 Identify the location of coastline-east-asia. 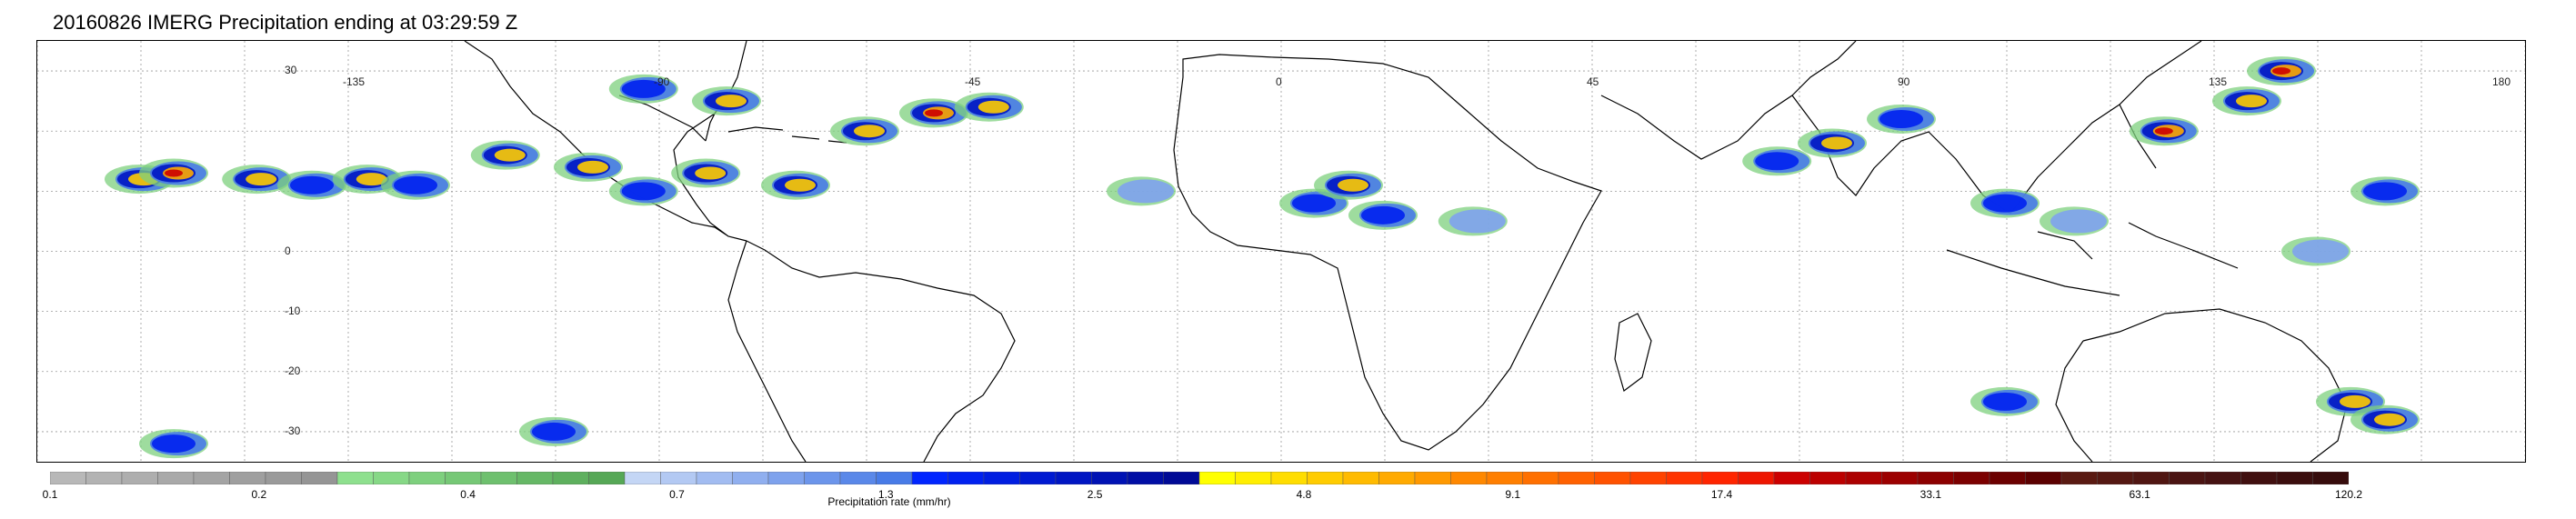
(2106, 128).